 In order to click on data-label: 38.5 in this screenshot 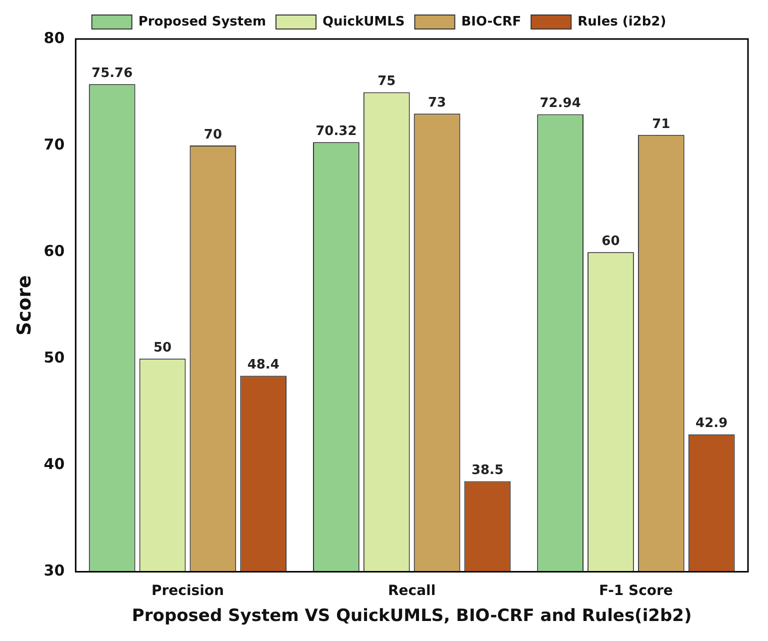, I will do `click(487, 470)`.